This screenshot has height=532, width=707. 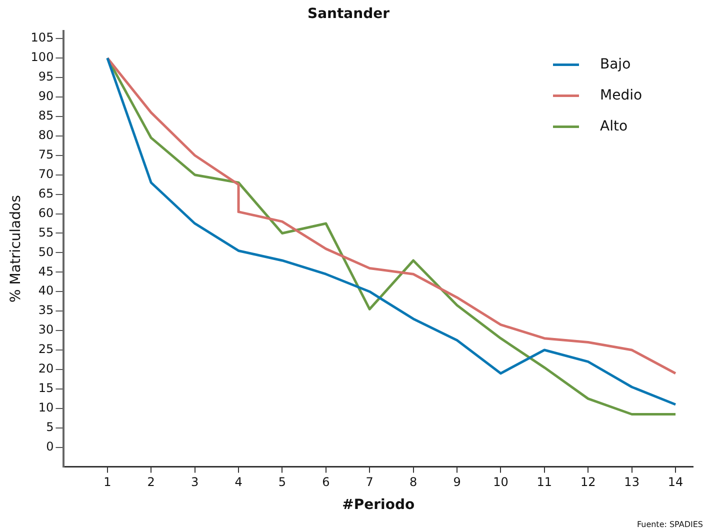 I want to click on y-tick-label: 30, so click(x=46, y=329).